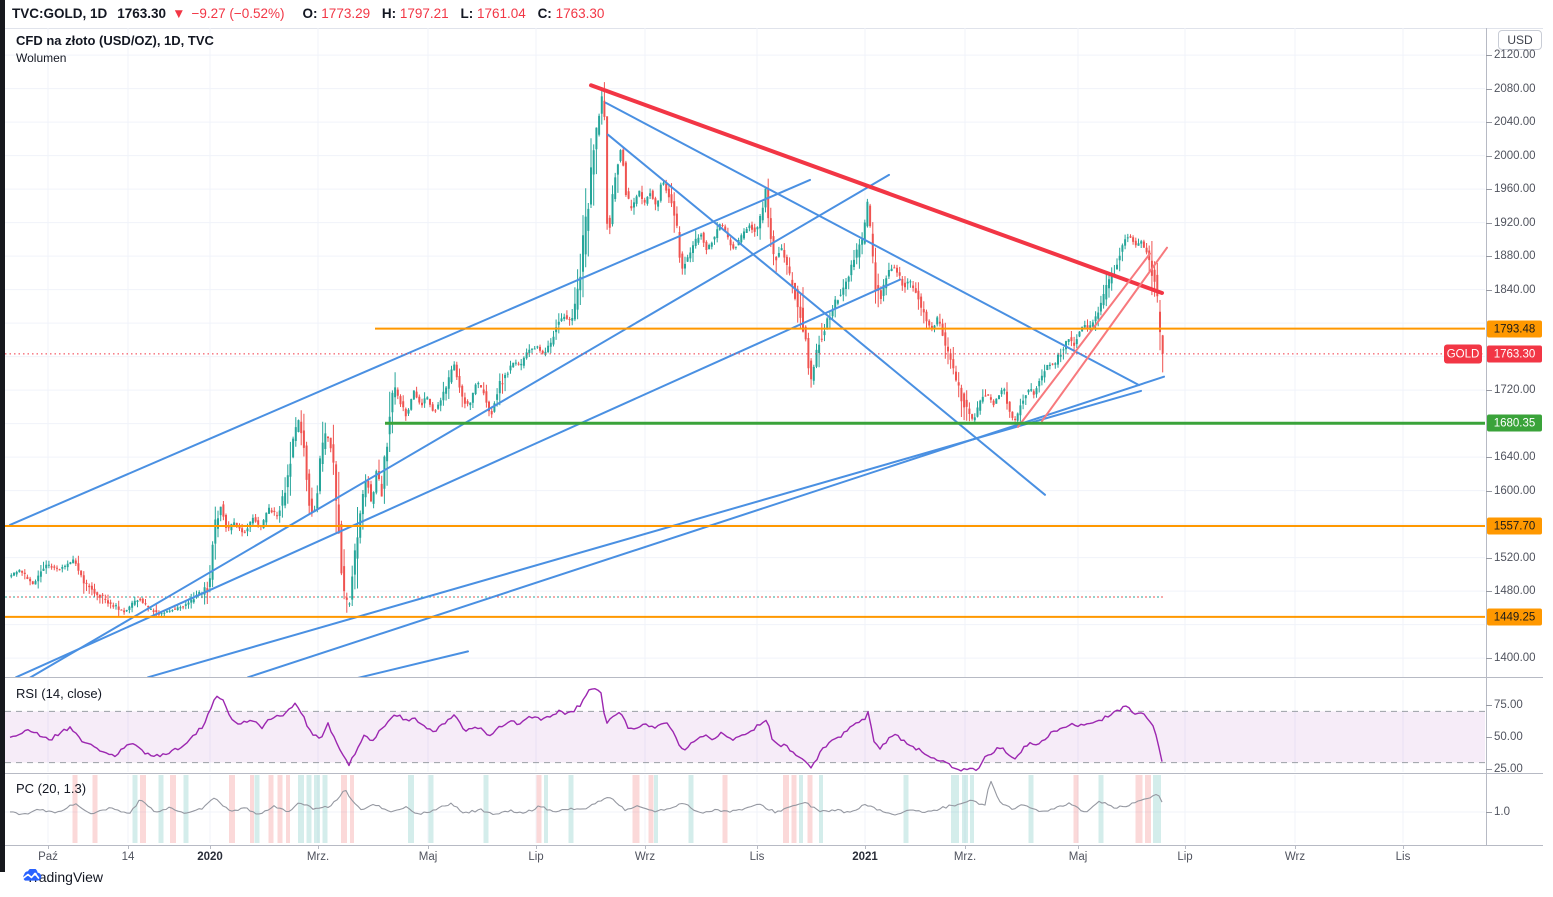 This screenshot has height=897, width=1553. Describe the element at coordinates (1515, 256) in the screenshot. I see `price-tick-label: 1880.00` at that location.